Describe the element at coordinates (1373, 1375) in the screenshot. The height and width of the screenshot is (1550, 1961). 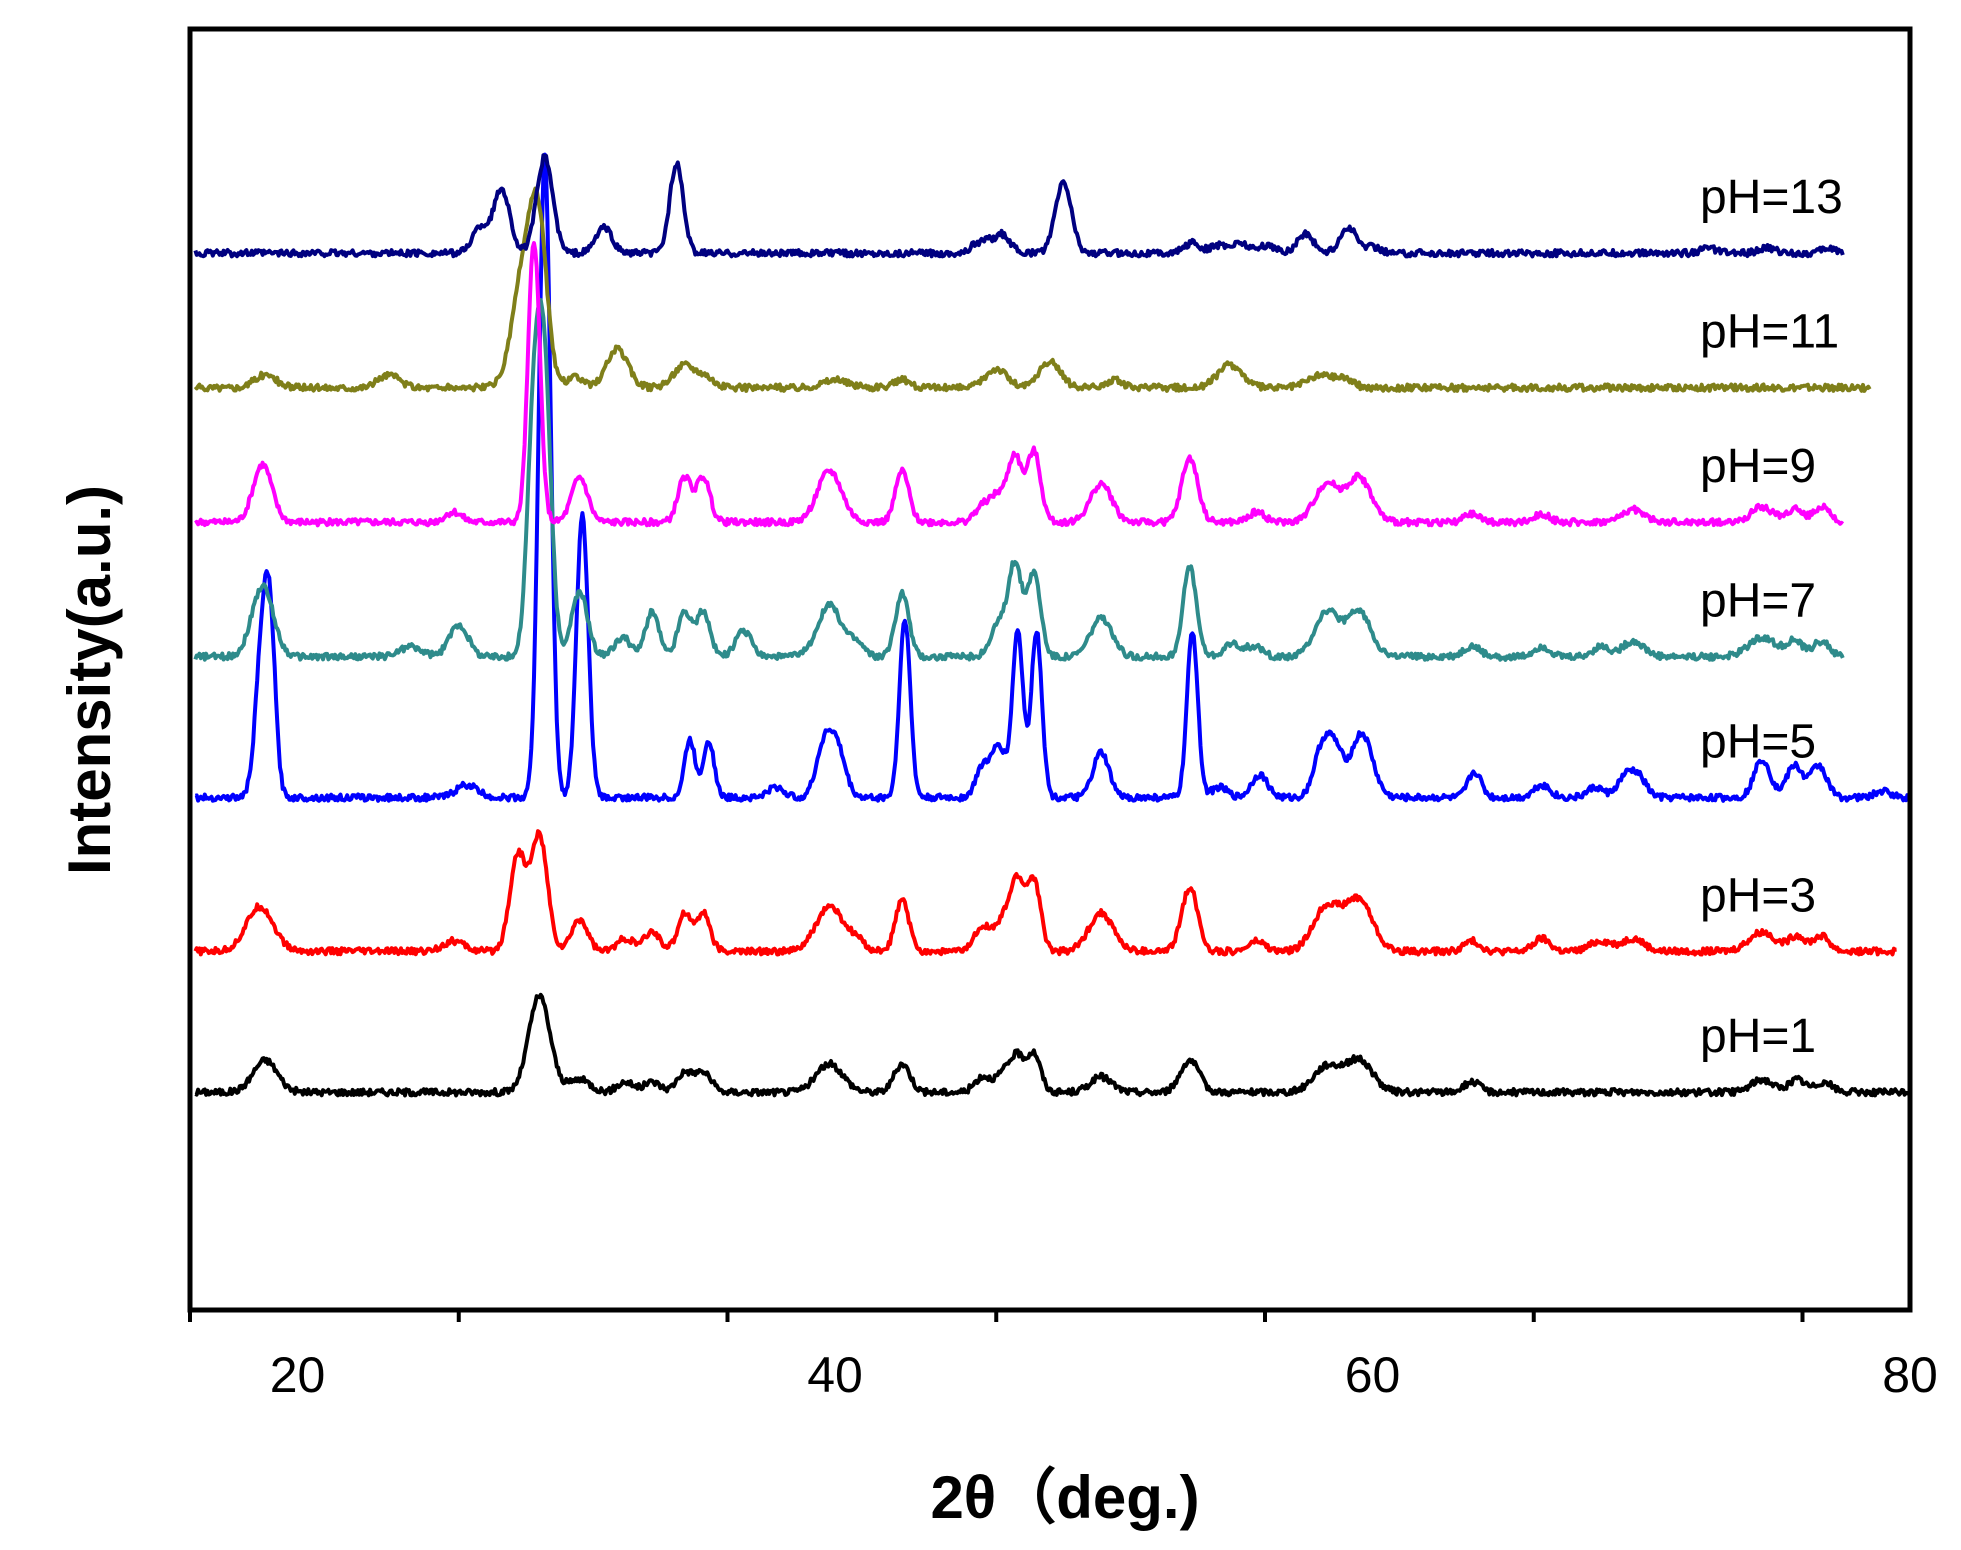
I see `x-tick-label: 60` at that location.